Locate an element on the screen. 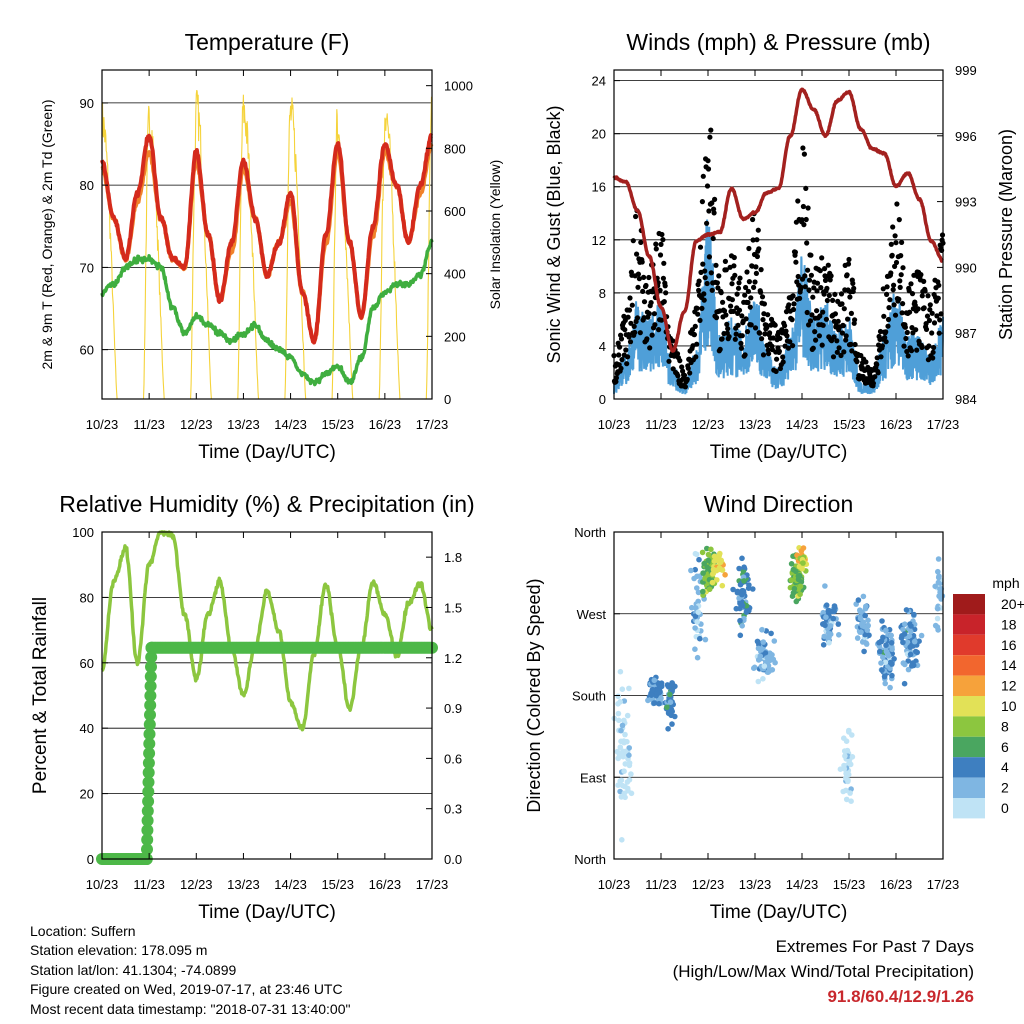 This screenshot has height=1024, width=1024. y-tick-label: 0 is located at coordinates (602, 399).